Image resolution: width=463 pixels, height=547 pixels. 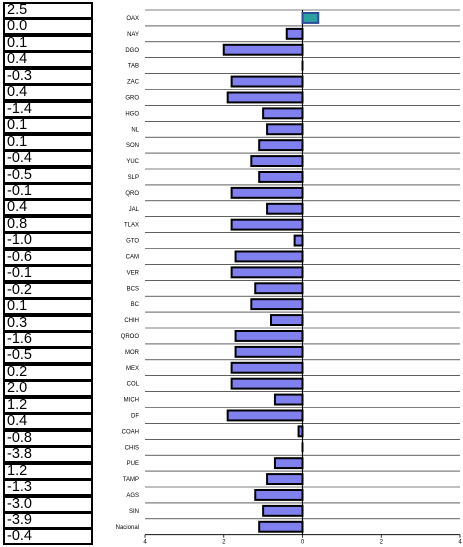 What do you see at coordinates (131, 321) in the screenshot?
I see `category-label: CHIH` at bounding box center [131, 321].